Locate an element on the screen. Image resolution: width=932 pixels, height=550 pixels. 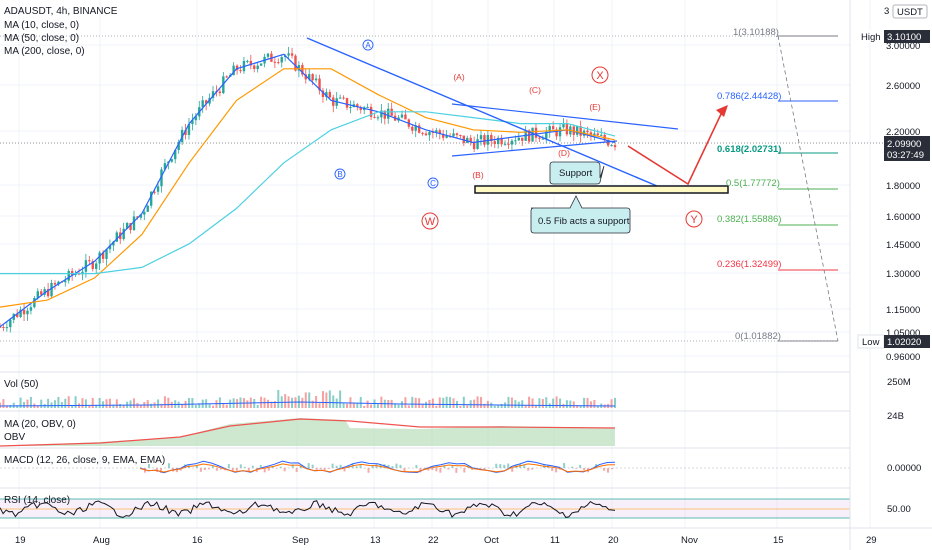
time-tick: Aug is located at coordinates (101, 540).